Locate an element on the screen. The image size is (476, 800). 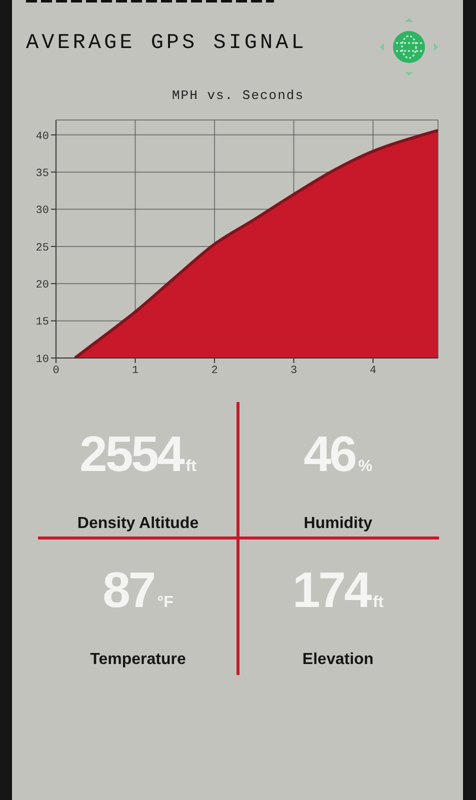
chart-subtitle: MPH vs. Seconds is located at coordinates (238, 95).